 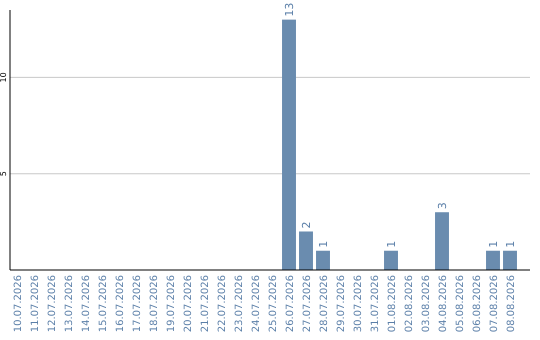 I want to click on x-tick-label: 20.07.2026, so click(x=188, y=303).